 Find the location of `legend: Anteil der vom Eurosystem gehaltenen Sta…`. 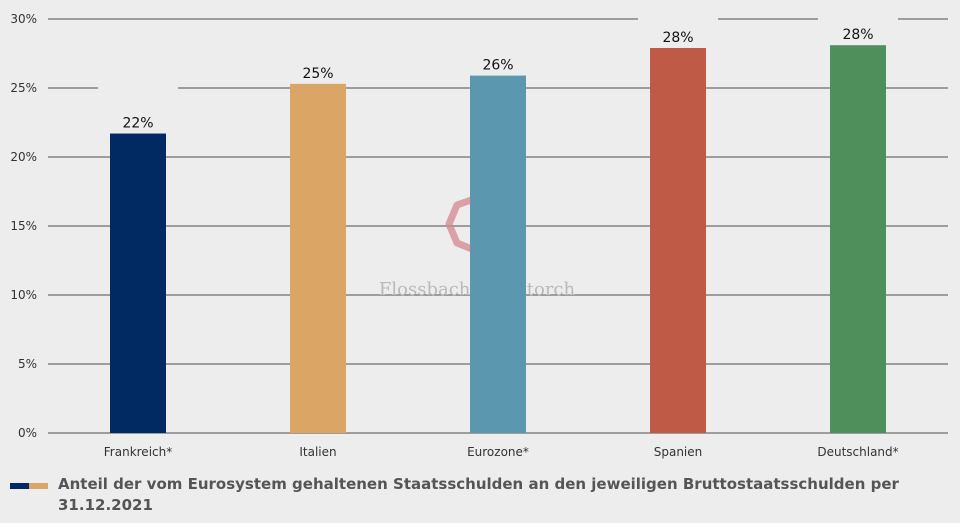

legend: Anteil der vom Eurosystem gehaltenen Sta… is located at coordinates (480, 495).